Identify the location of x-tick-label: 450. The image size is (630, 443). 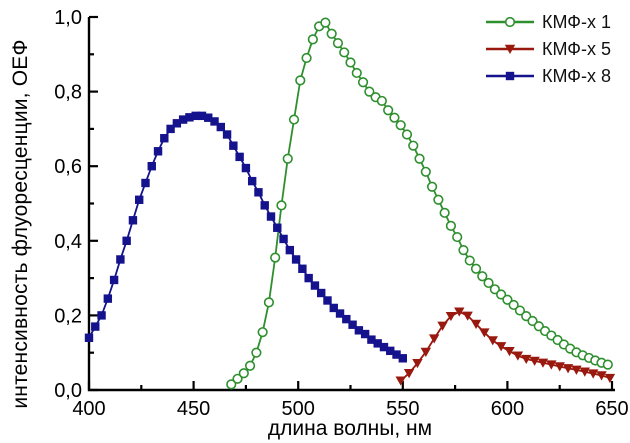
(193, 409).